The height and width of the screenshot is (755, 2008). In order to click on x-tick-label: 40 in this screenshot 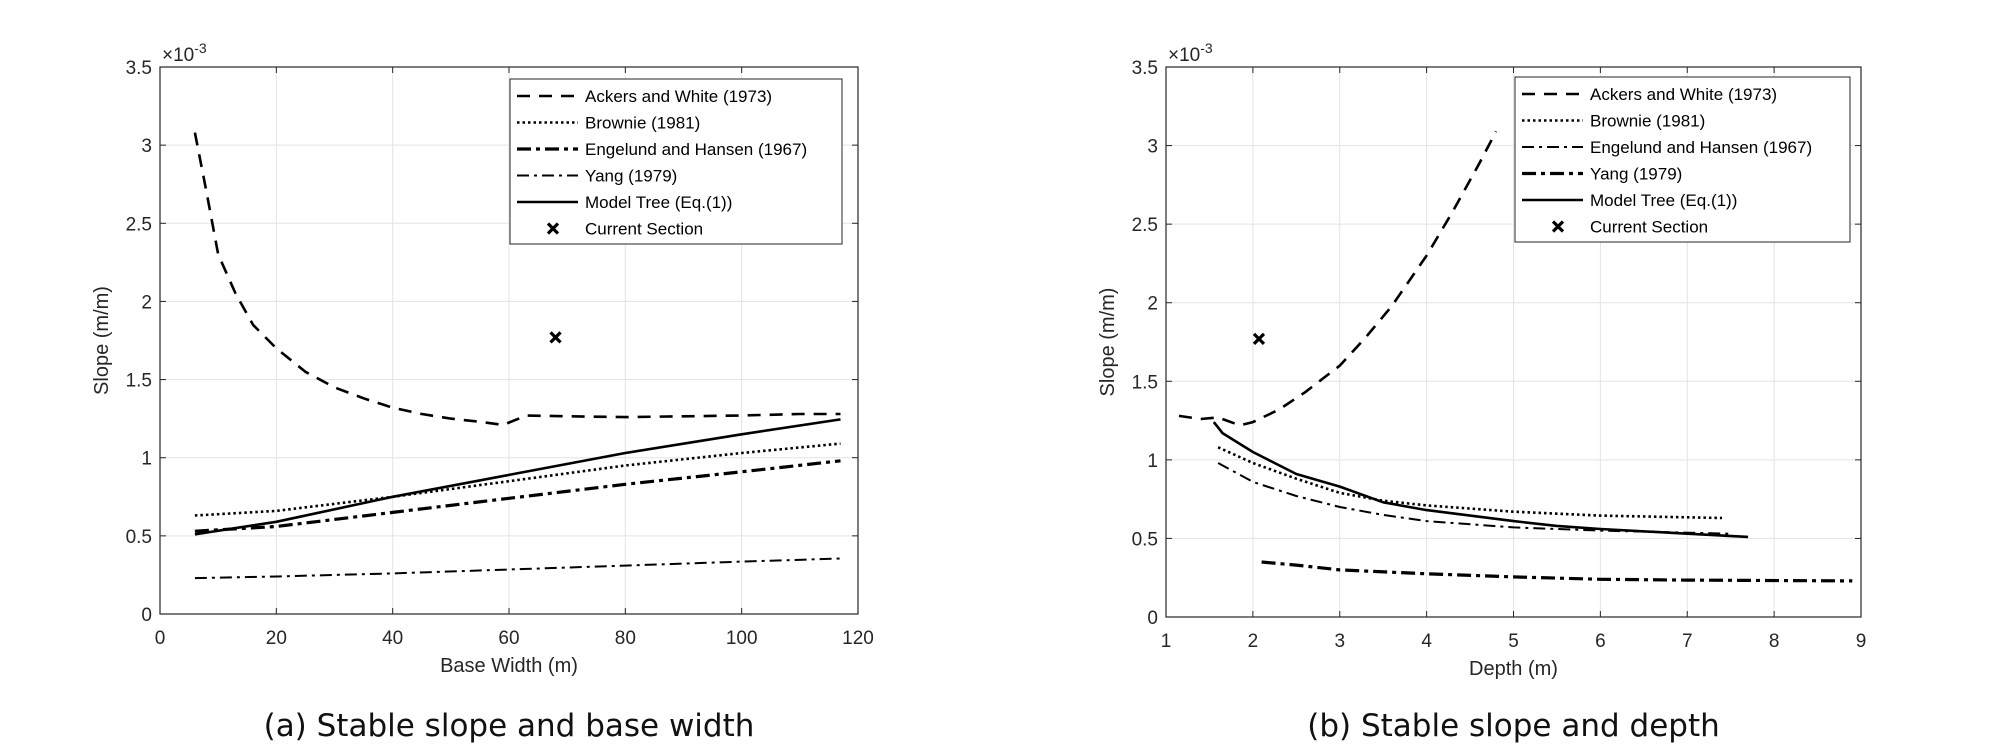, I will do `click(392, 638)`.